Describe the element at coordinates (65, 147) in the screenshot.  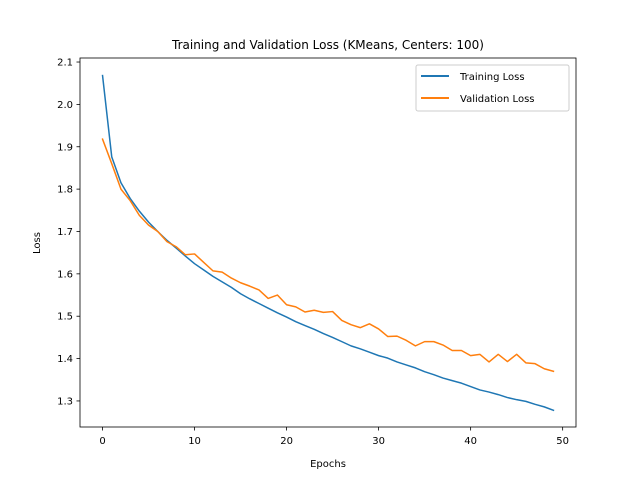
I see `y-tick-label: 1.9` at that location.